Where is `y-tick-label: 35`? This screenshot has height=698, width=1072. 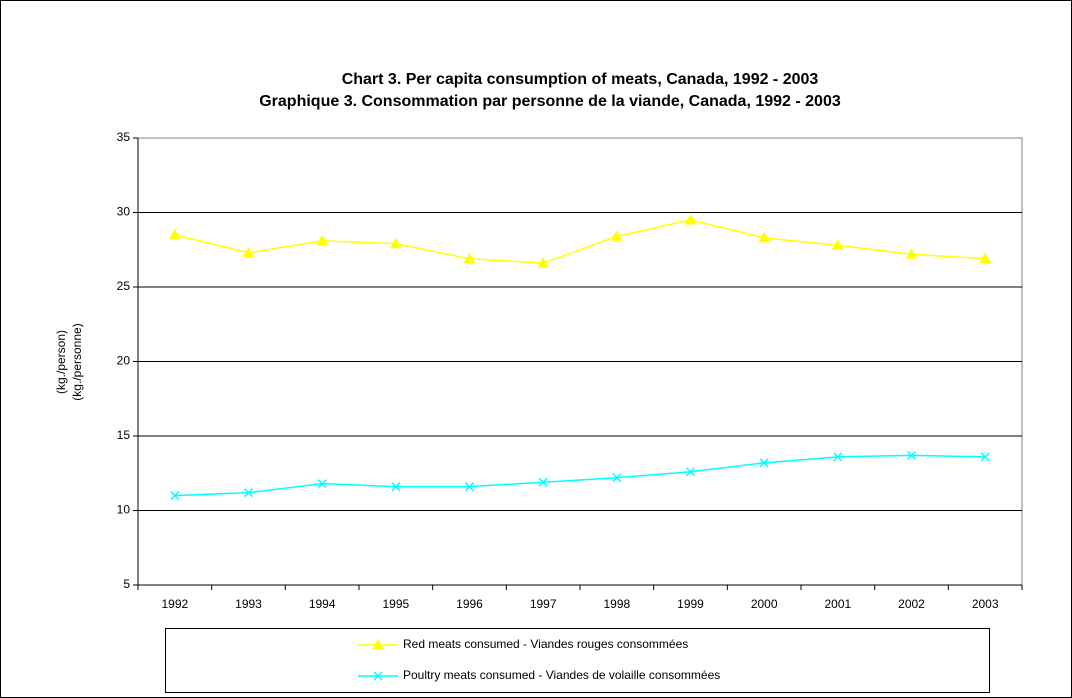
y-tick-label: 35 is located at coordinates (124, 137).